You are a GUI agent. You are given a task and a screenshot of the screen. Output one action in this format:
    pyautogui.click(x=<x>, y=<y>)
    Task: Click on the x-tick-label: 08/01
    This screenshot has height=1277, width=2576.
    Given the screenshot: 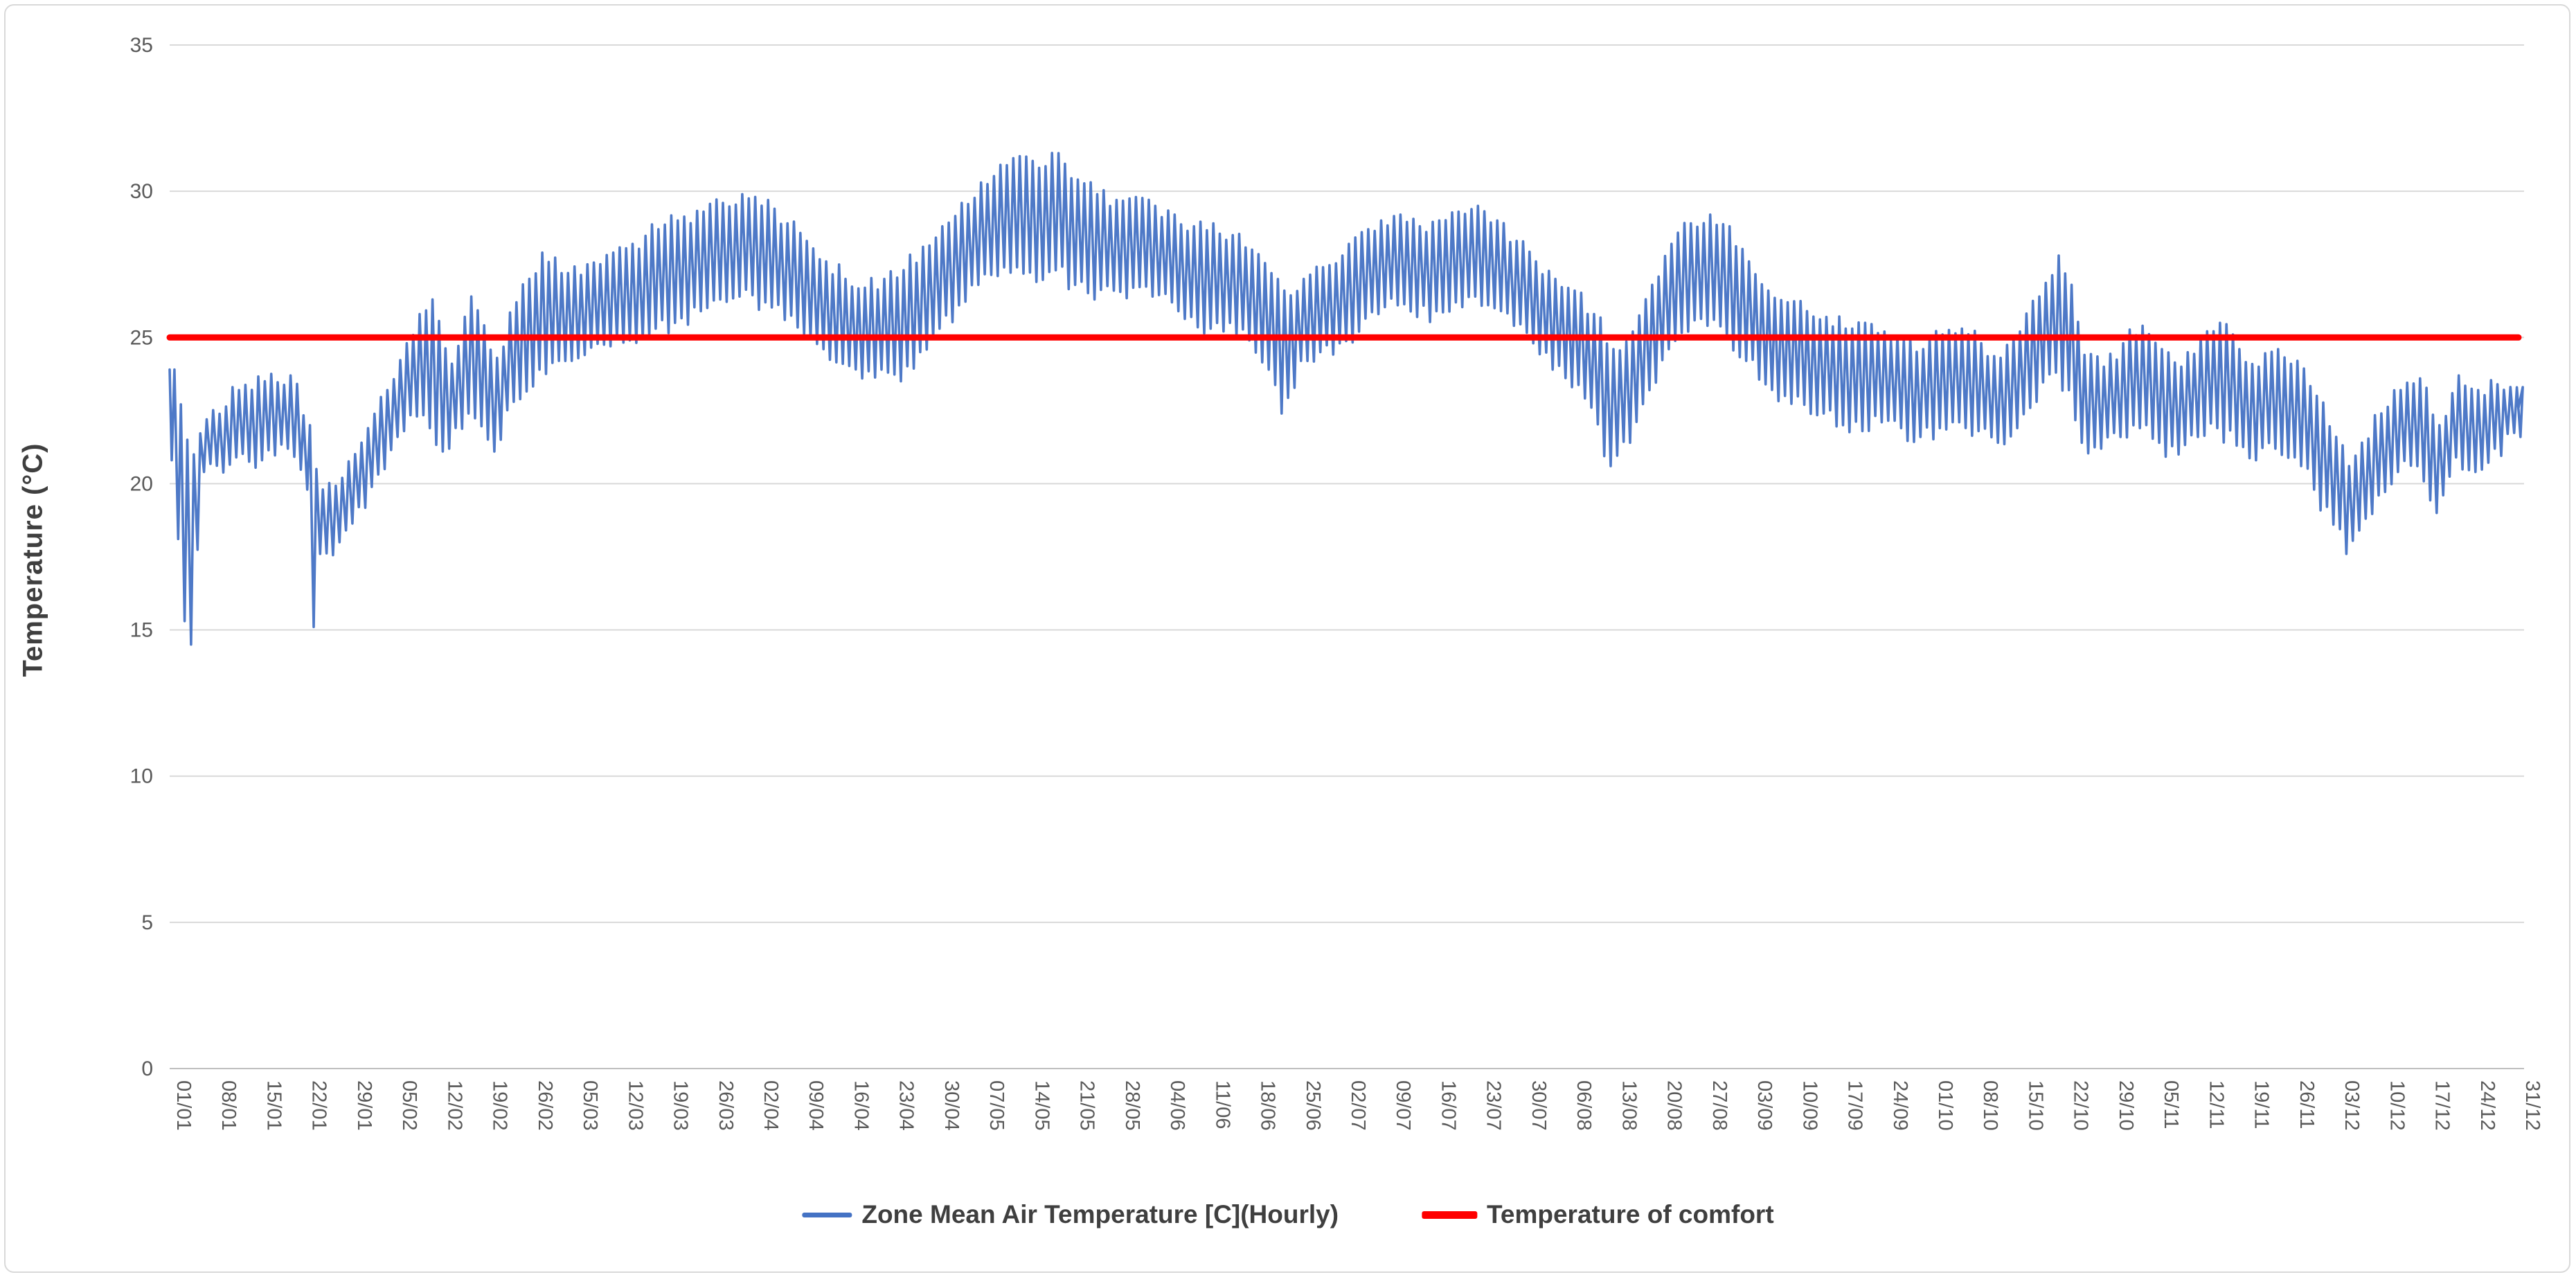 What is the action you would take?
    pyautogui.click(x=228, y=1105)
    